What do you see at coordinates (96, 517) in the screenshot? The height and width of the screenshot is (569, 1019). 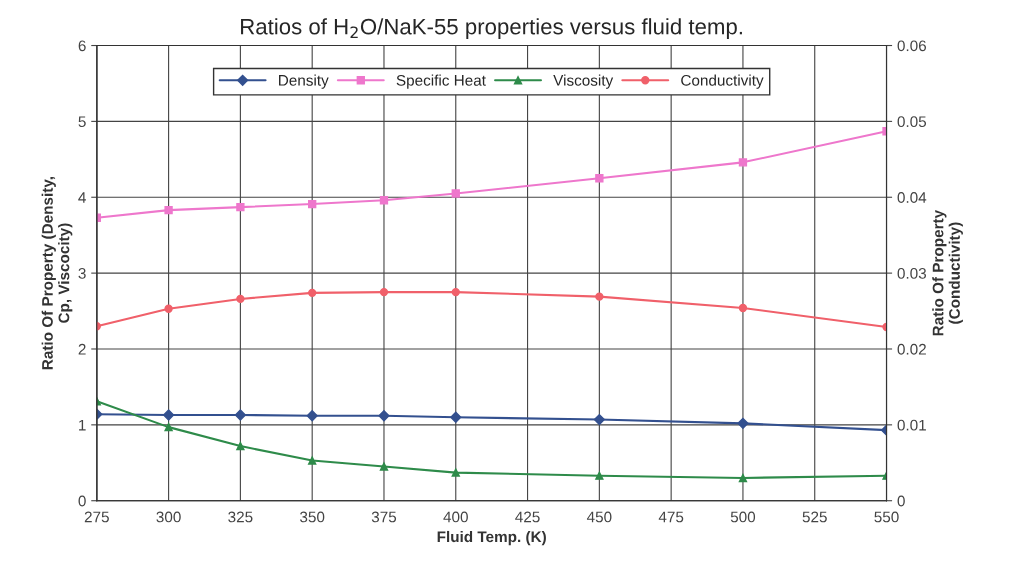 I see `x-tick-label: 275` at bounding box center [96, 517].